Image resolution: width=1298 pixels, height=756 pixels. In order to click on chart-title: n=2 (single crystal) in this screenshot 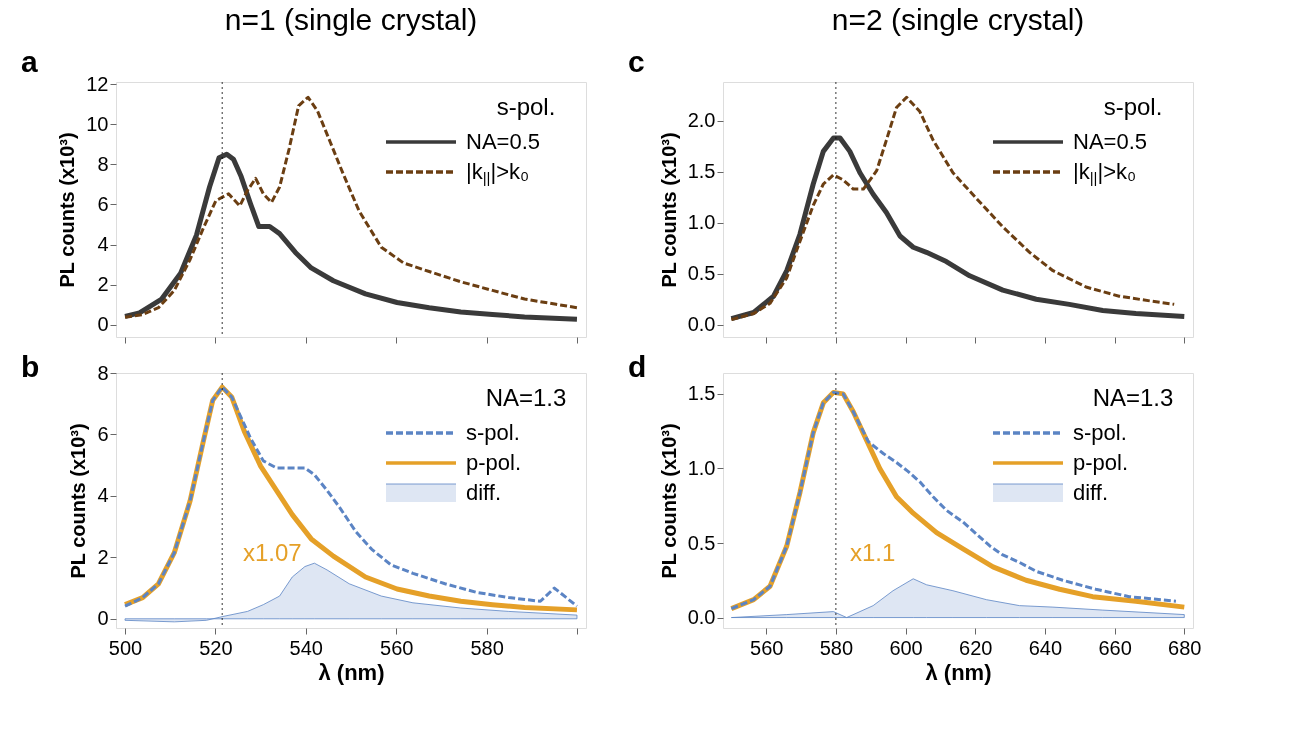, I will do `click(958, 19)`.